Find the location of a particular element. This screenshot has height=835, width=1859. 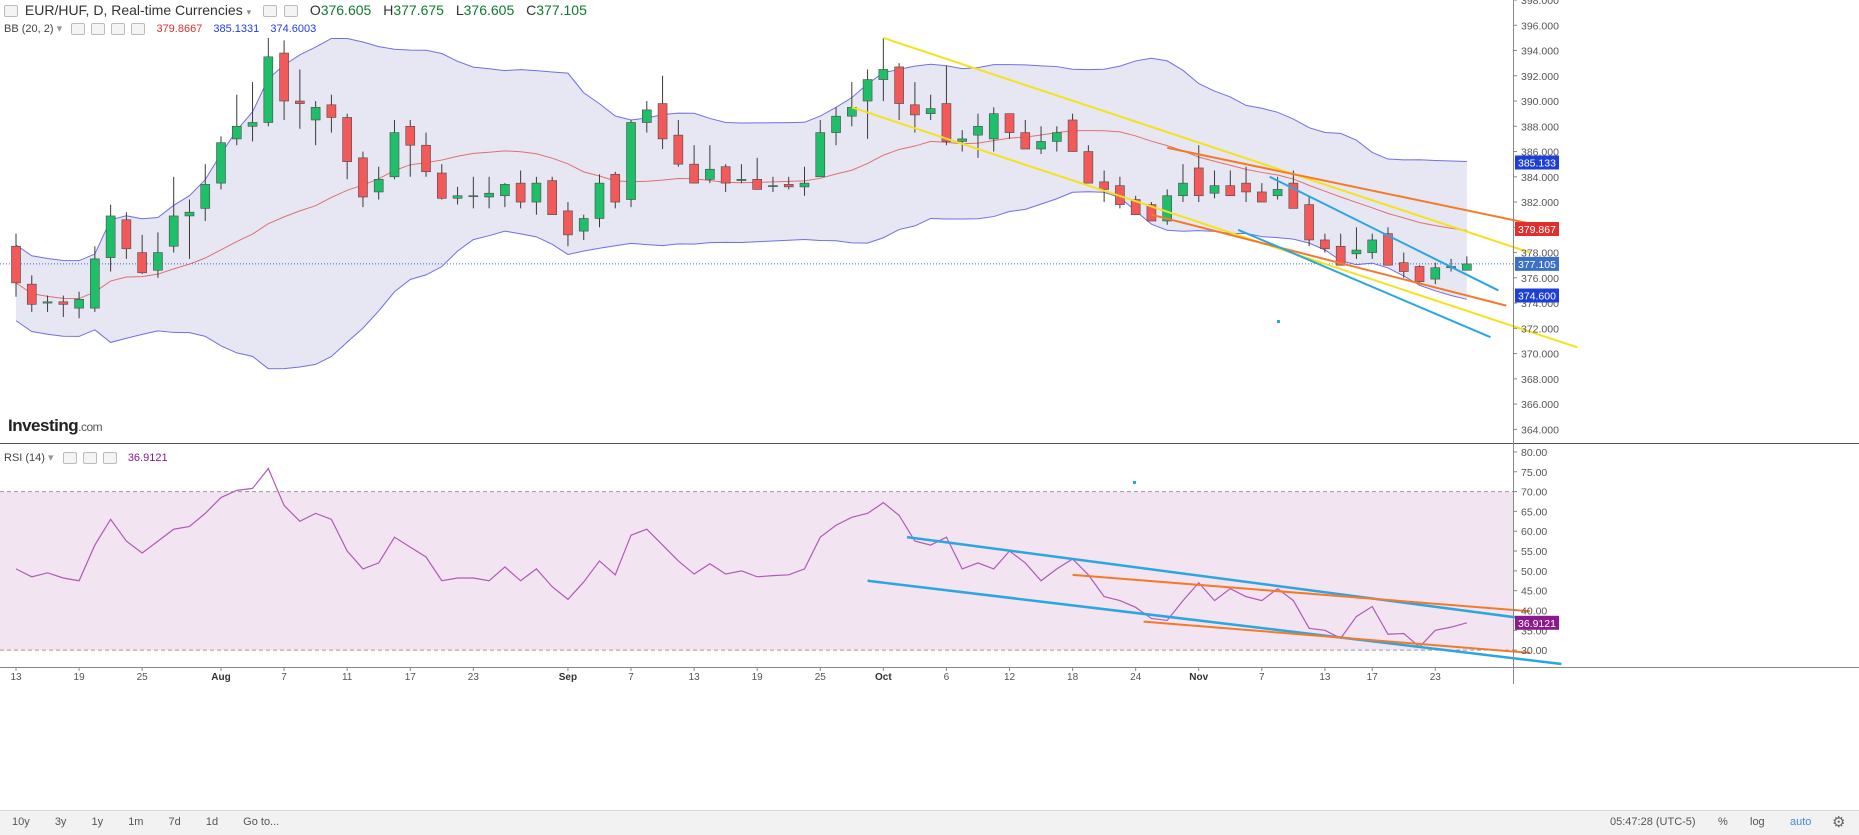

trendline-orange-upper is located at coordinates (1349, 185).